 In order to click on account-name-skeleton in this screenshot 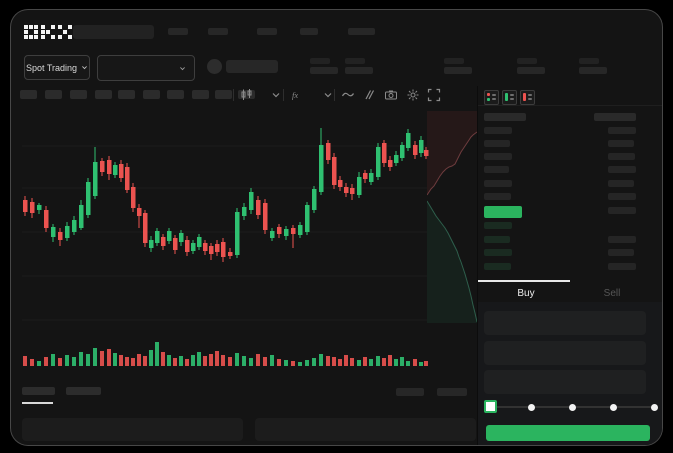, I will do `click(252, 66)`.